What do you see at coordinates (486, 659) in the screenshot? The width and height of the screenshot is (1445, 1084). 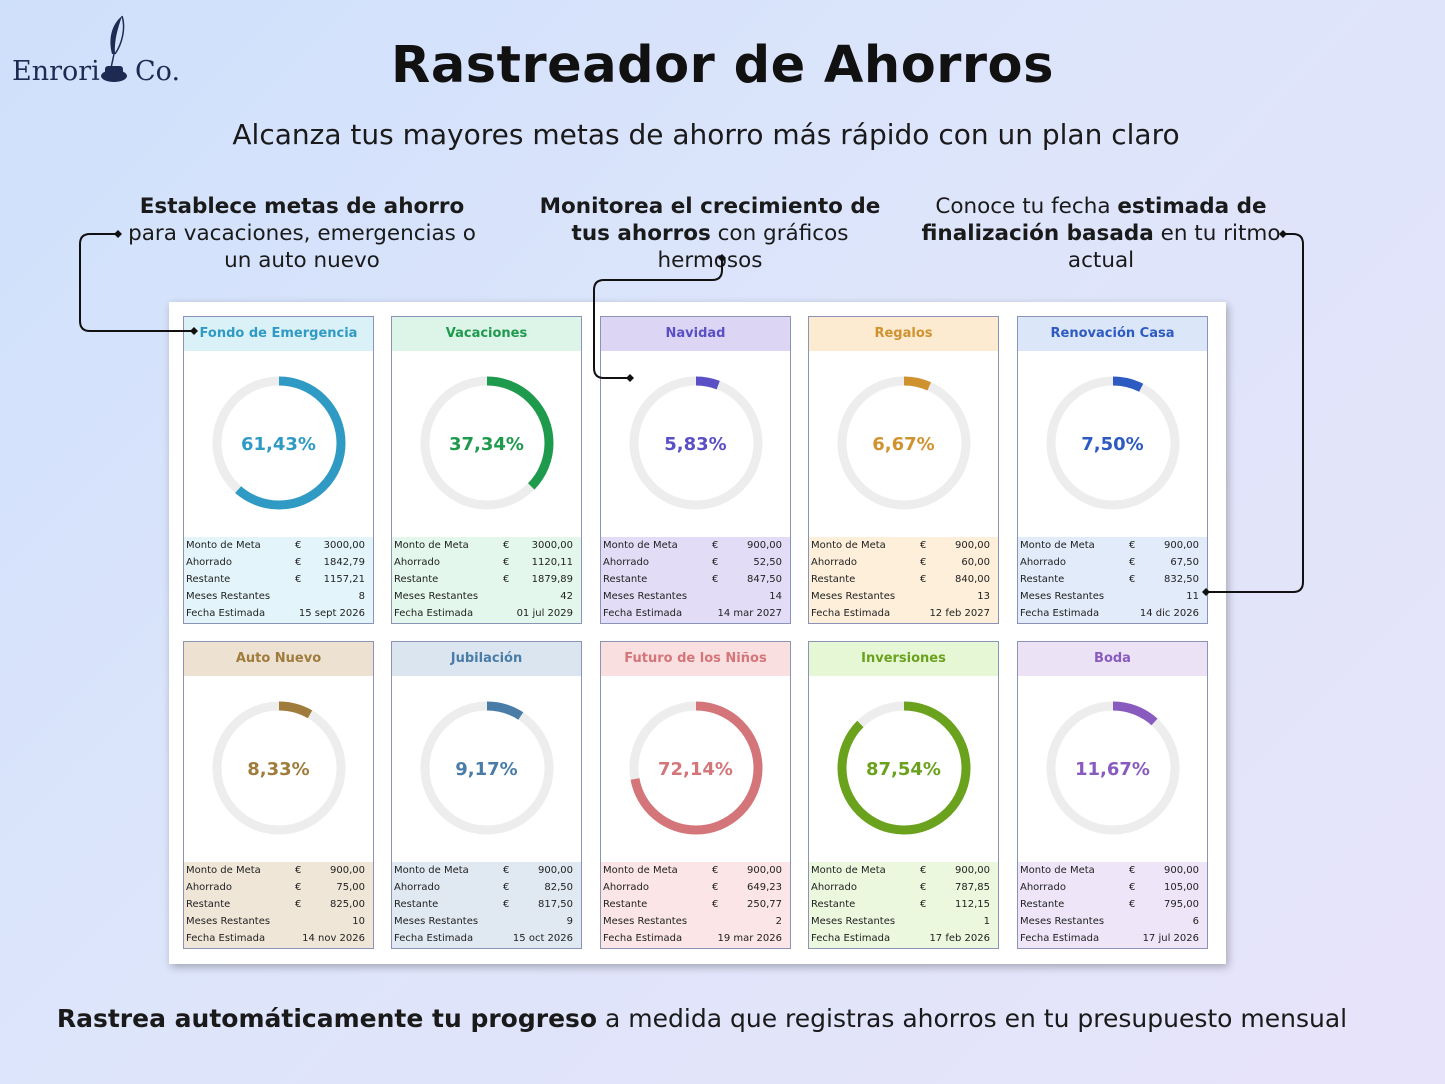 I see `goal-title: Jubilación` at bounding box center [486, 659].